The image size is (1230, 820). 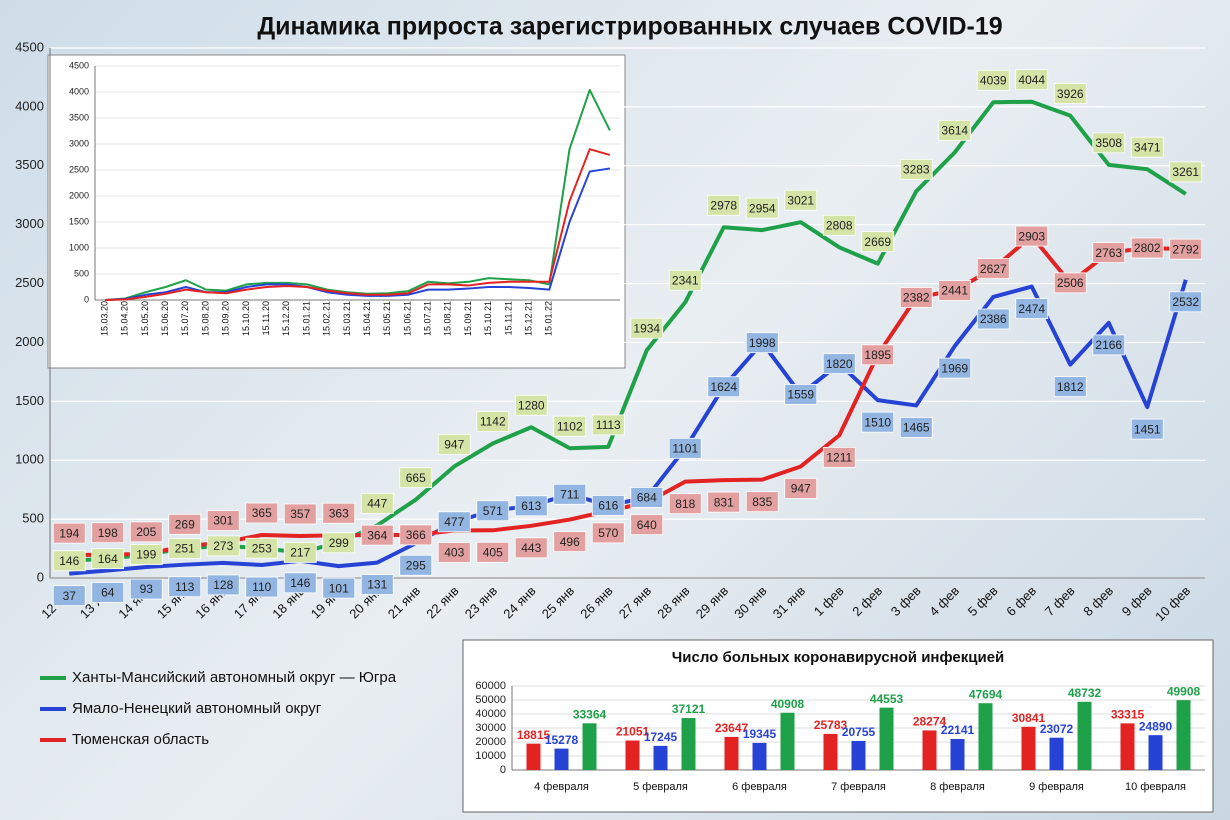 I want to click on data-label: 47694, so click(x=986, y=694).